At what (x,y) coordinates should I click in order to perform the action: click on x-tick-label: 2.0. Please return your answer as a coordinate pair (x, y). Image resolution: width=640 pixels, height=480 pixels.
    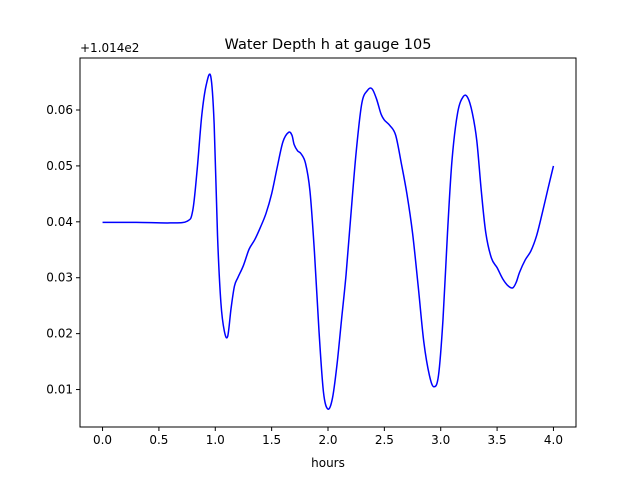
    Looking at the image, I should click on (327, 440).